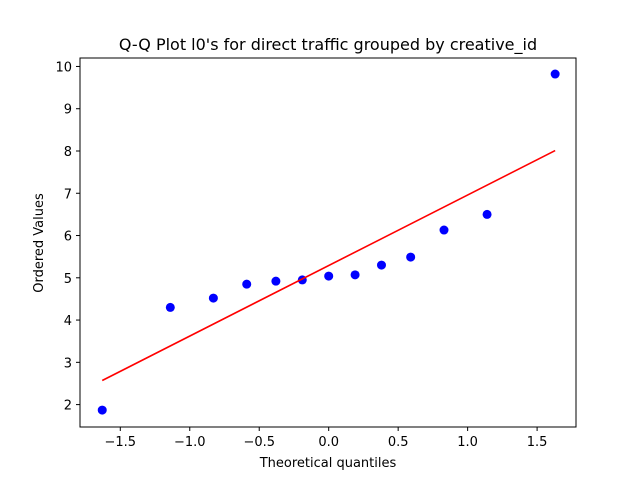  Describe the element at coordinates (68, 321) in the screenshot. I see `y-tick-label: 4` at that location.